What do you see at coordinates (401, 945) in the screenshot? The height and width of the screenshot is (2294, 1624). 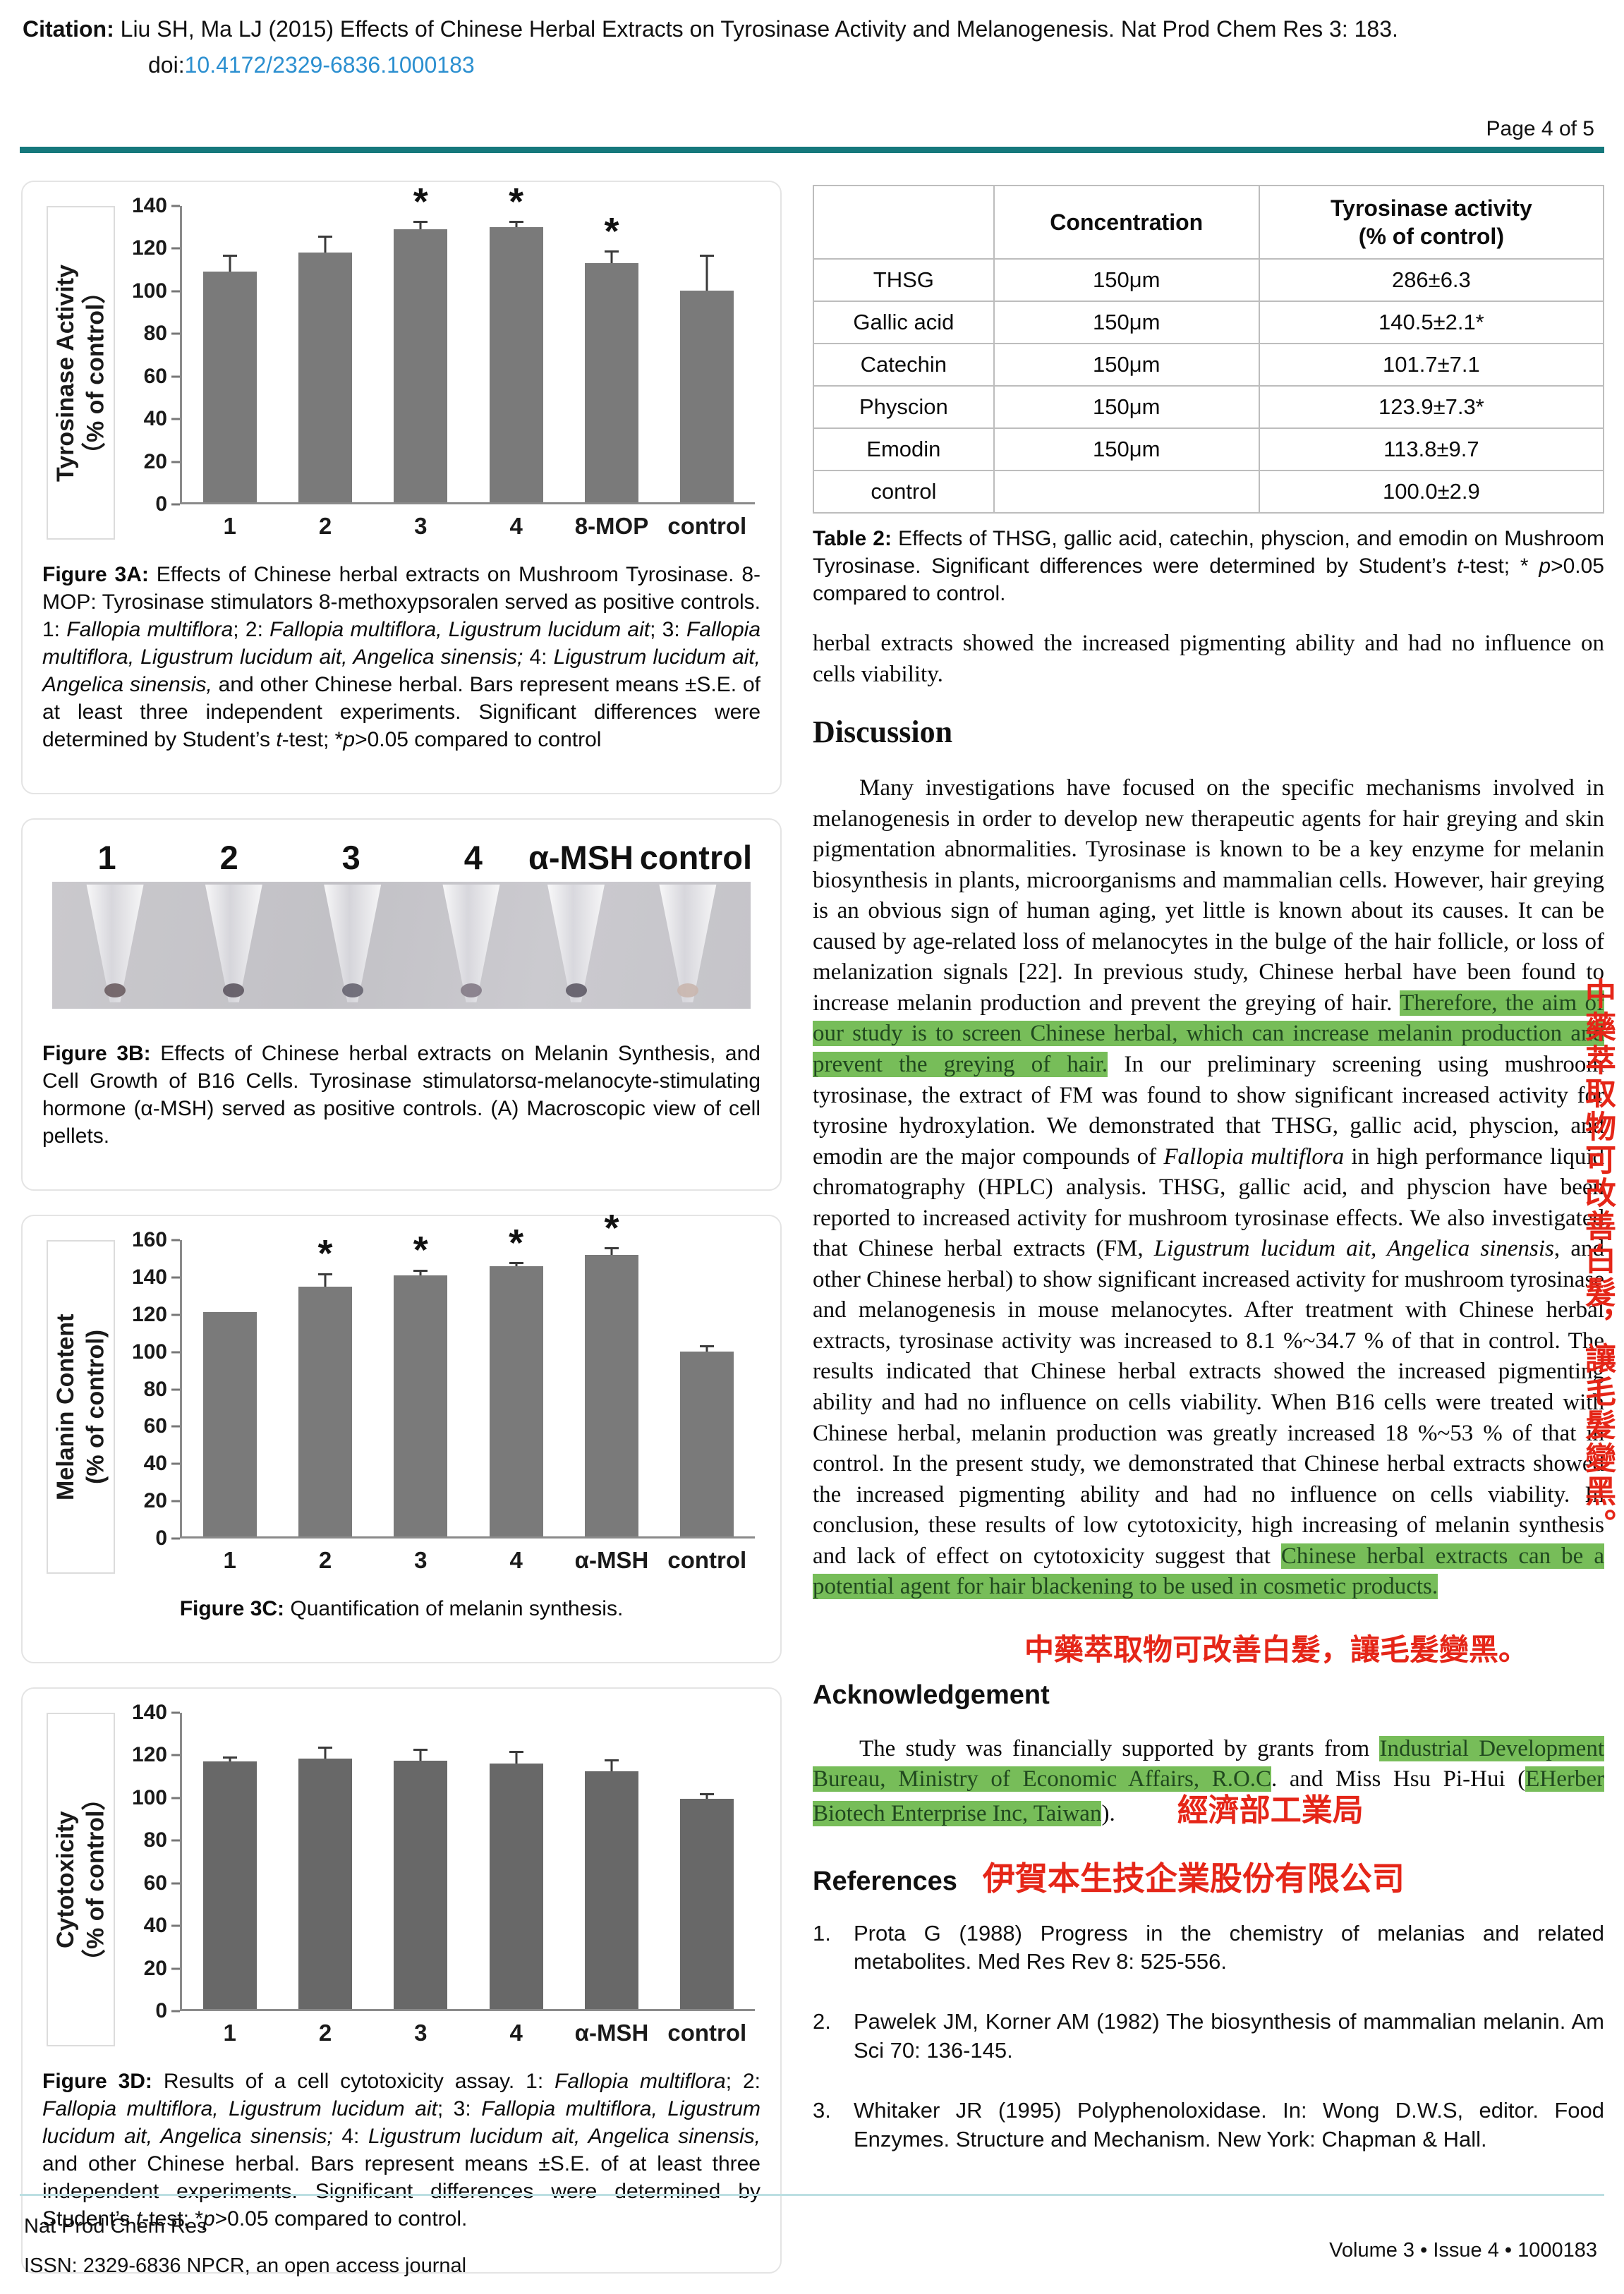 I see `cell-pellet-photo` at bounding box center [401, 945].